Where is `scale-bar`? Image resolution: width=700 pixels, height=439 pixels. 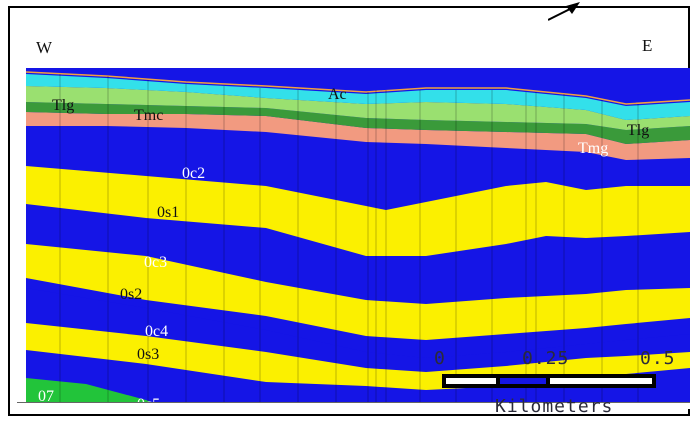 scale-bar is located at coordinates (549, 381).